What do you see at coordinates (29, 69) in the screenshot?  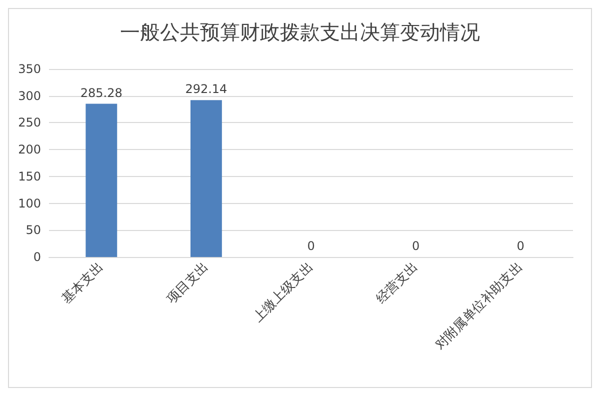 I see `y-tick-label: 350` at bounding box center [29, 69].